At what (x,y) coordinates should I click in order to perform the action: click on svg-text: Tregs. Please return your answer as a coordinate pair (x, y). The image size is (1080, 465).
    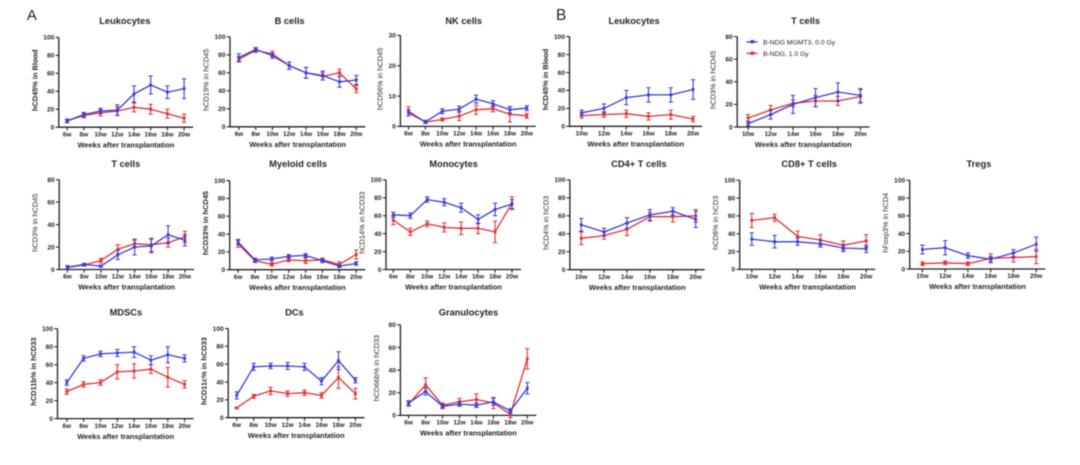
    Looking at the image, I should click on (978, 164).